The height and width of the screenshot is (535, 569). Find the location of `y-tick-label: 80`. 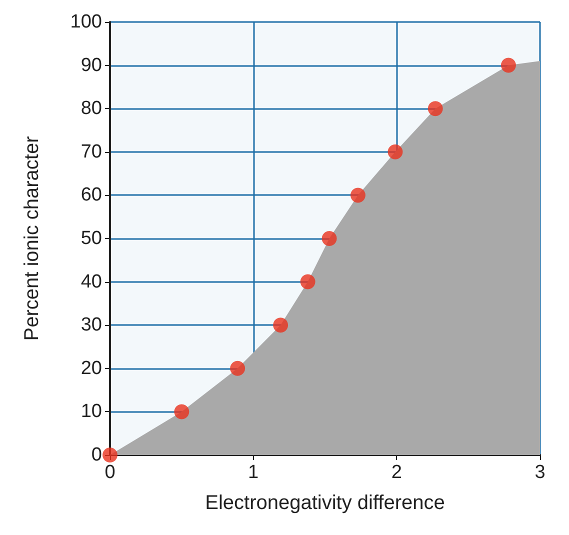

y-tick-label: 80 is located at coordinates (91, 109).